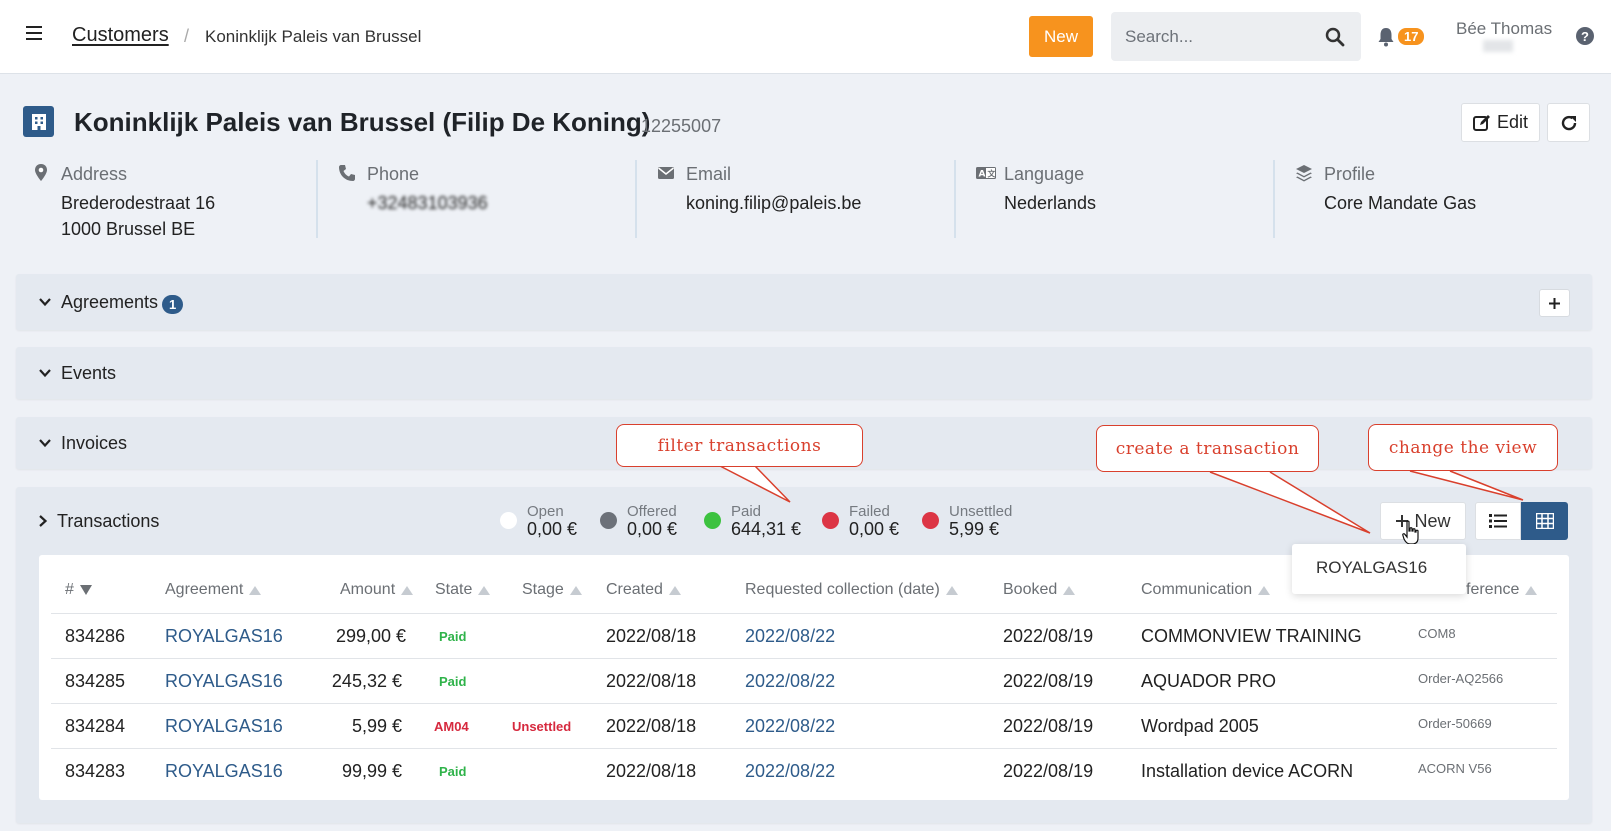 The width and height of the screenshot is (1611, 831). I want to click on agreements-count-badge: 1, so click(173, 304).